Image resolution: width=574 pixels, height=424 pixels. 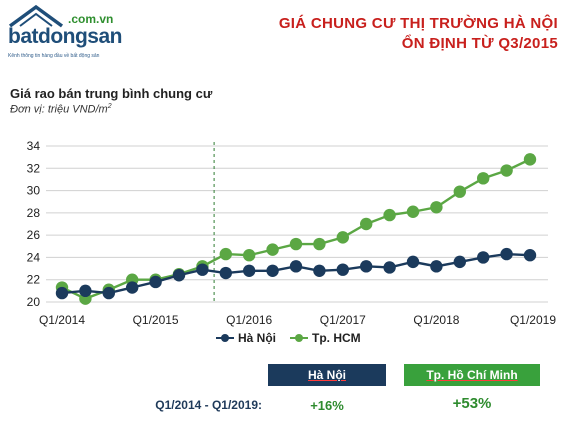 What do you see at coordinates (156, 320) in the screenshot?
I see `x-tick-label: Q1/2015` at bounding box center [156, 320].